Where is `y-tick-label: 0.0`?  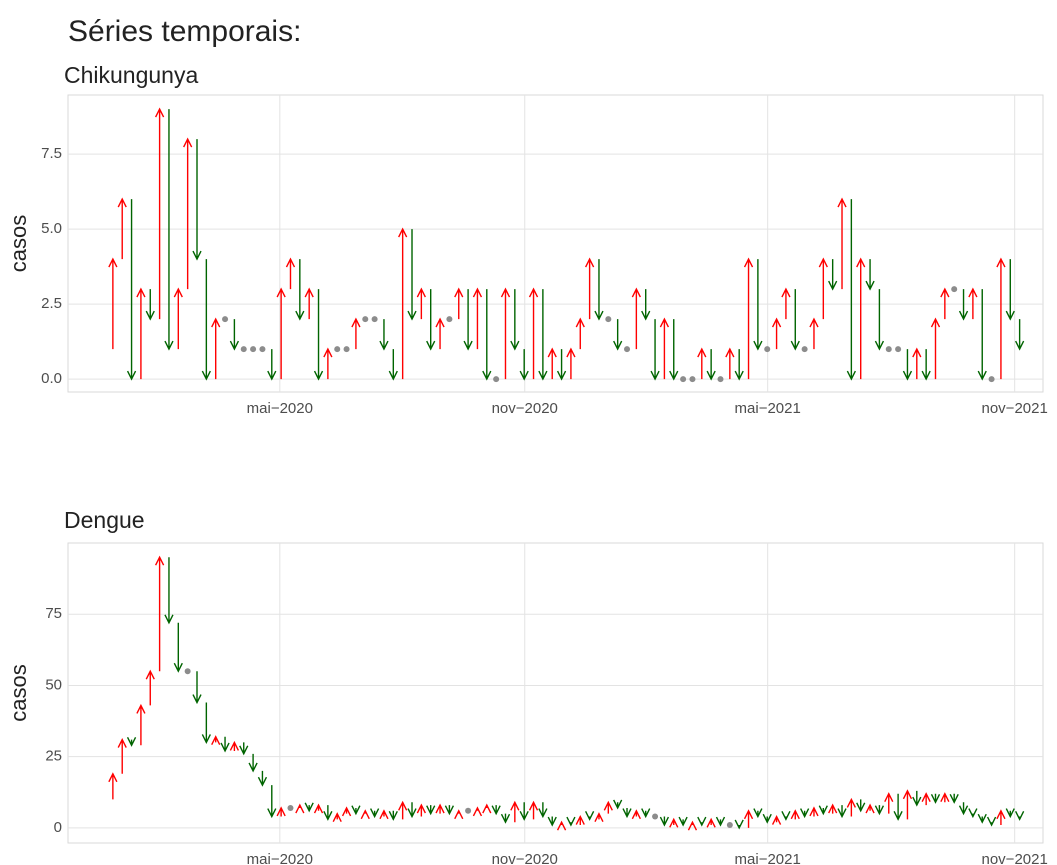
y-tick-label: 0.0 is located at coordinates (51, 378).